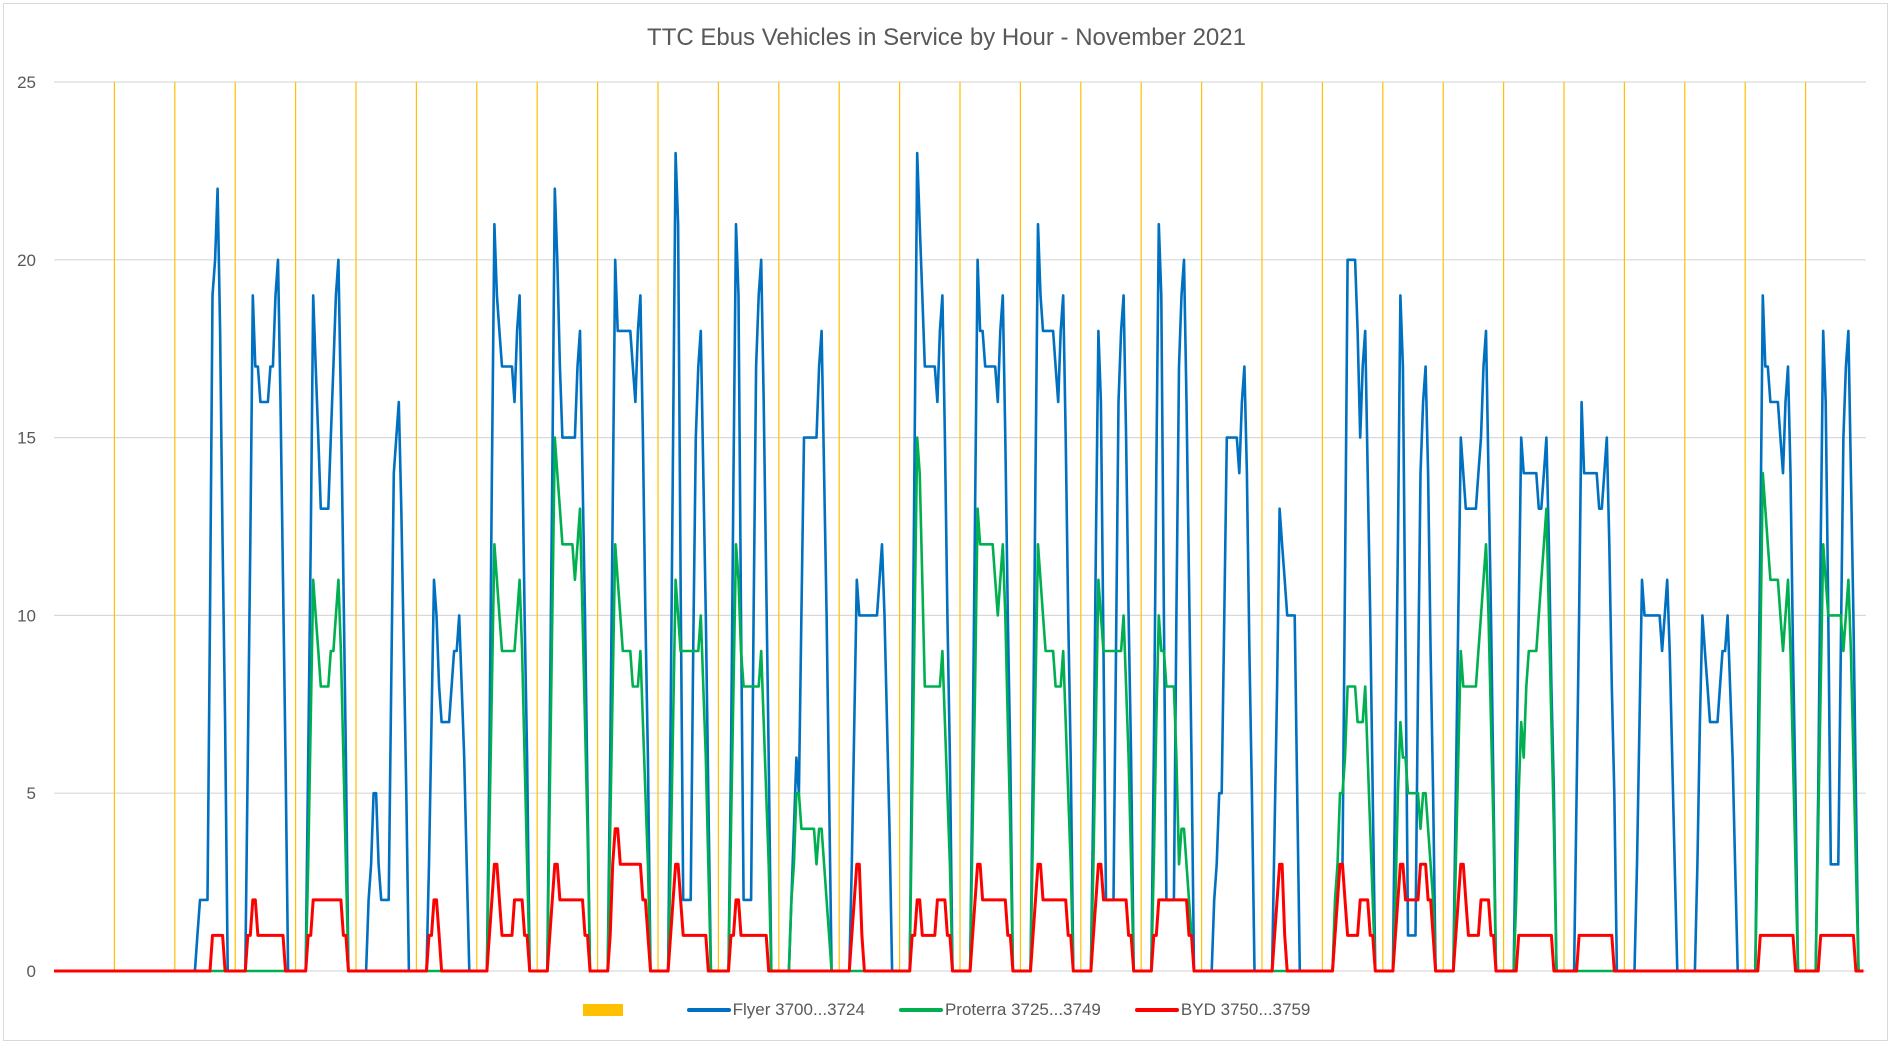 This screenshot has width=1893, height=1046. I want to click on legend-item-proterra: Proterra 3725...3749, so click(999, 1010).